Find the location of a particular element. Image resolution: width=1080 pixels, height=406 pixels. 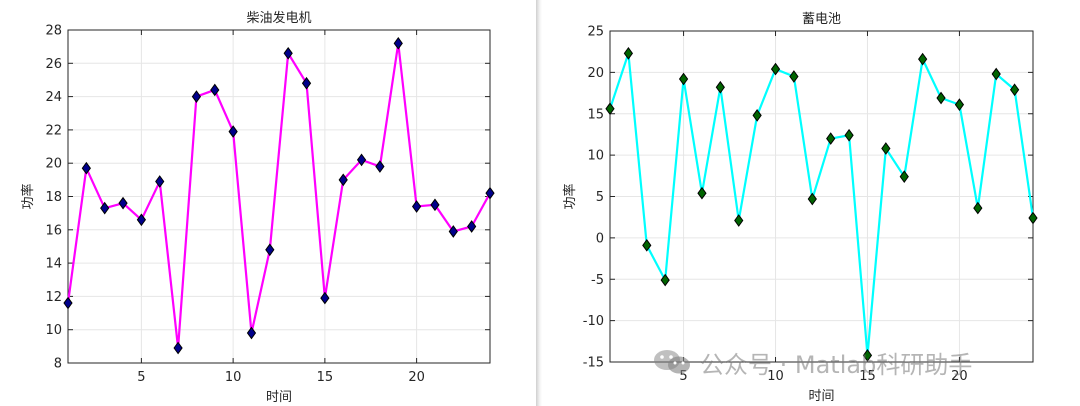

watermark: 公众号 · Matlab科研助手 is located at coordinates (812, 362).